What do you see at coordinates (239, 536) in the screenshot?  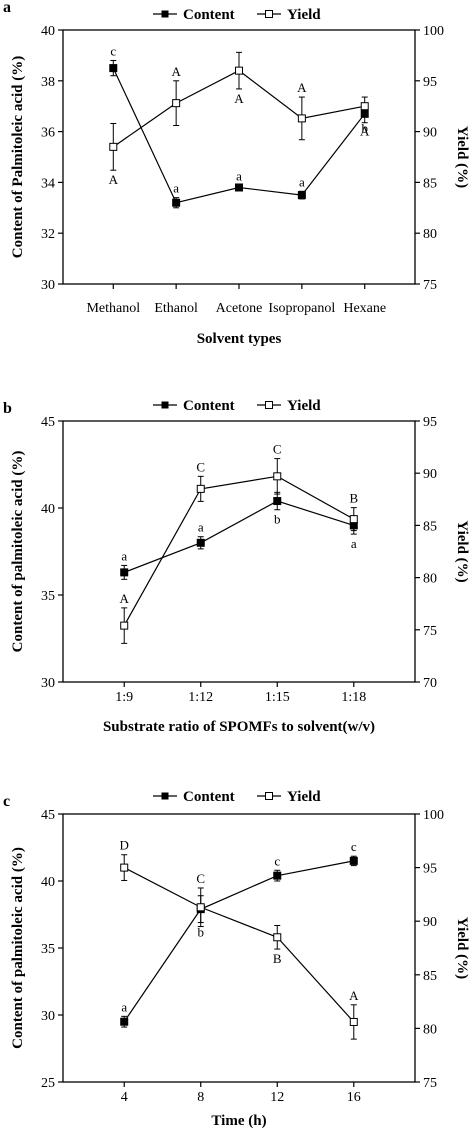 I see `series-line-content` at bounding box center [239, 536].